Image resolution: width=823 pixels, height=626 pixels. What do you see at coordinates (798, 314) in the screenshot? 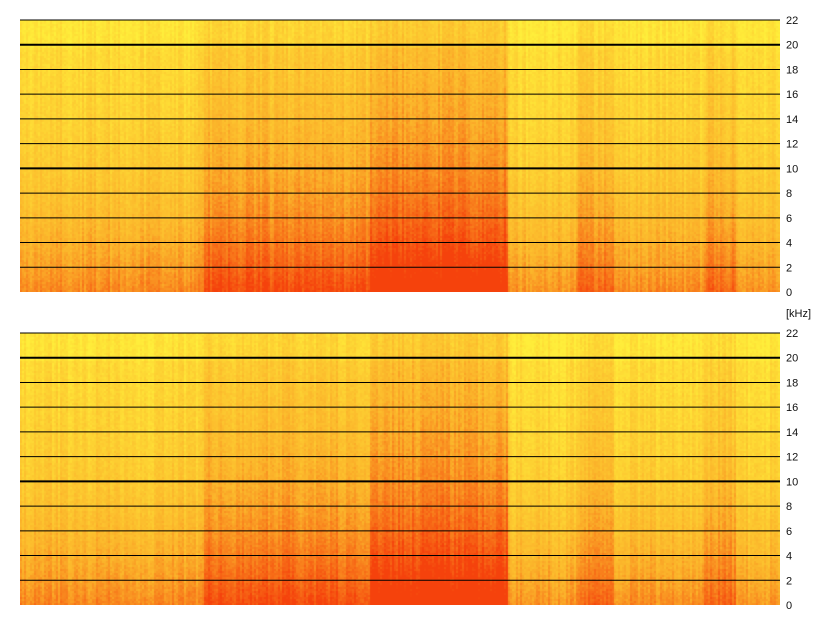
I see `unit-label: [kHz]` at bounding box center [798, 314].